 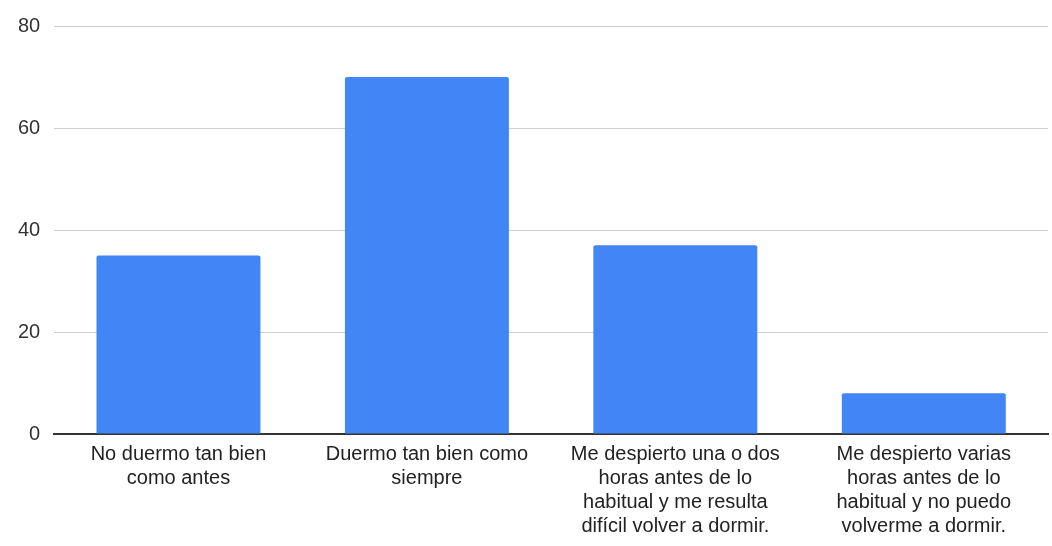 What do you see at coordinates (35, 432) in the screenshot?
I see `y-tick-label: 0` at bounding box center [35, 432].